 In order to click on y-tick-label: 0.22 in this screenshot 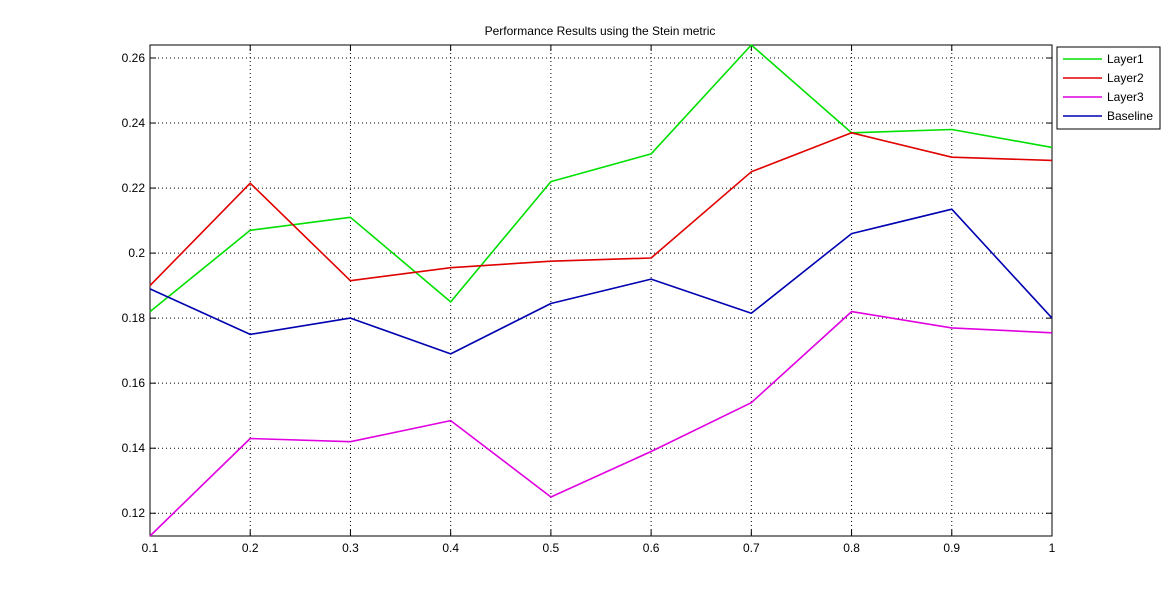, I will do `click(134, 188)`.